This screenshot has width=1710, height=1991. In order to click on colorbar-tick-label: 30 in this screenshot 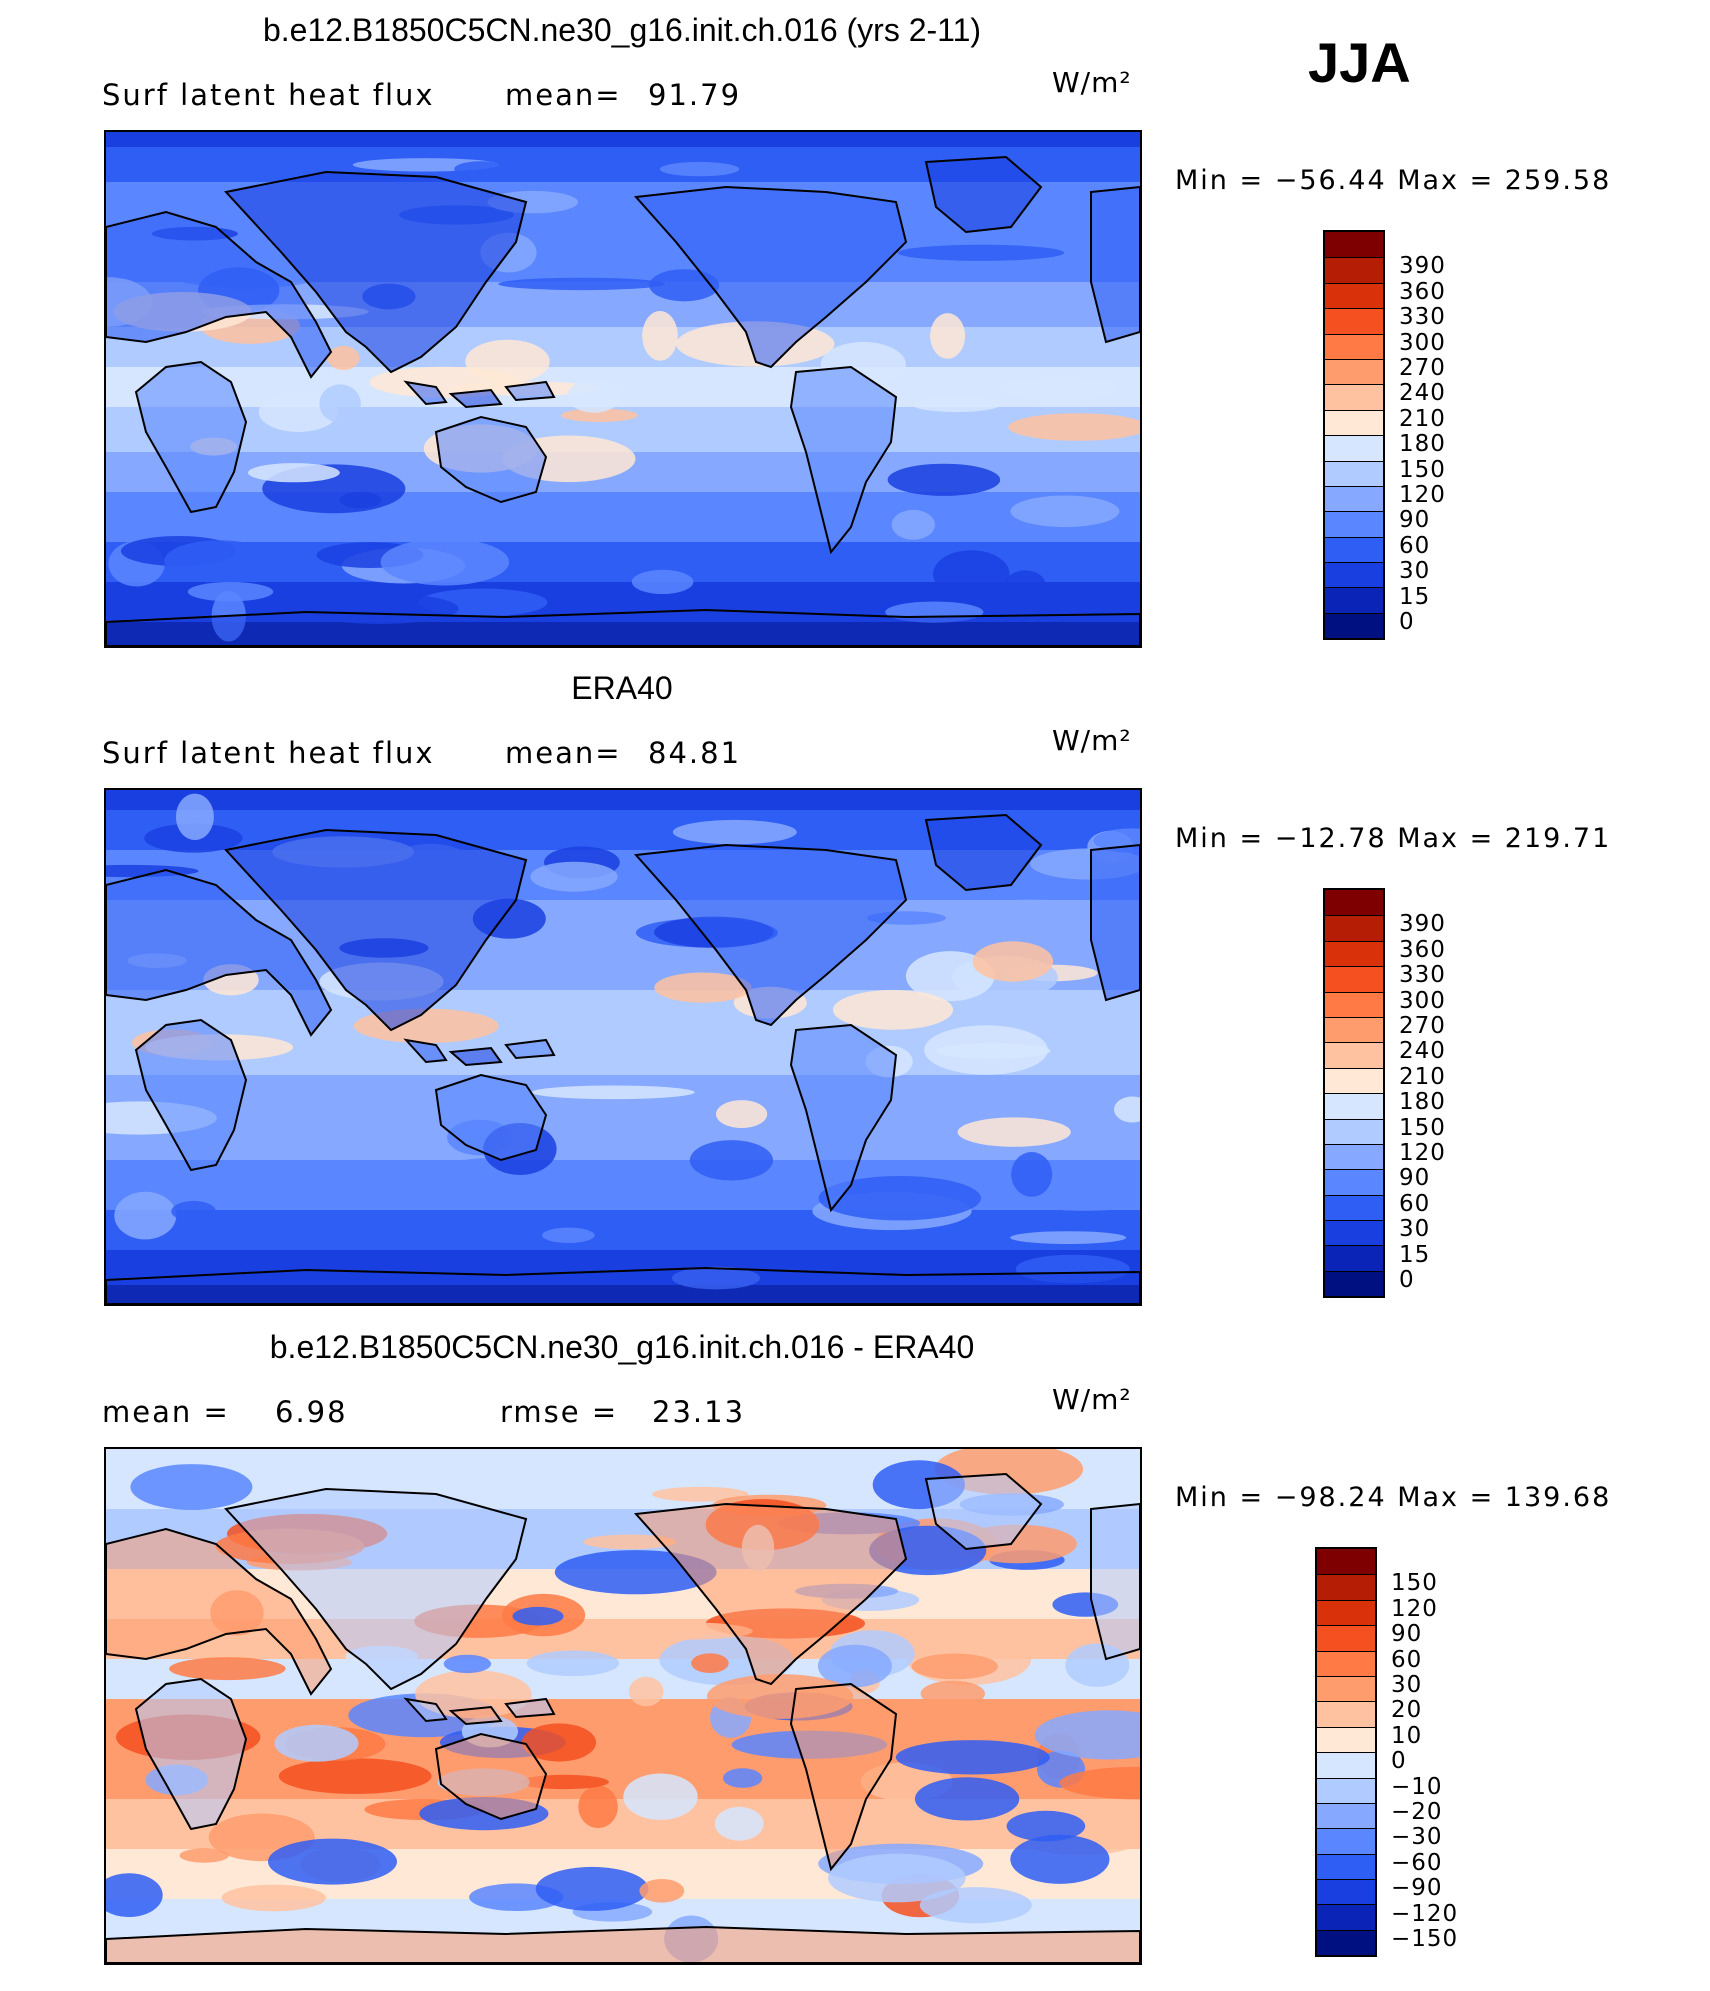, I will do `click(1415, 1229)`.